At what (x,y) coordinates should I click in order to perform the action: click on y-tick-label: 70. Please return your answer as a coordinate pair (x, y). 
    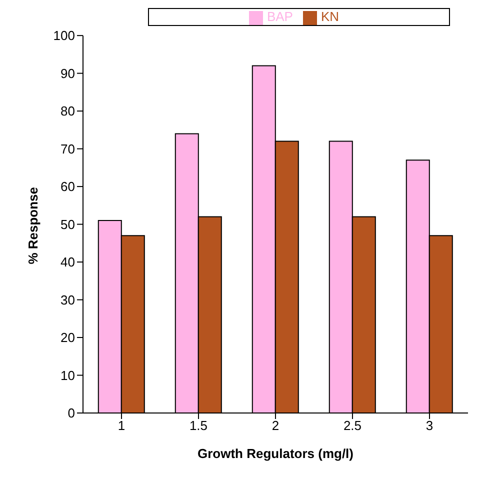
    Looking at the image, I should click on (67, 148).